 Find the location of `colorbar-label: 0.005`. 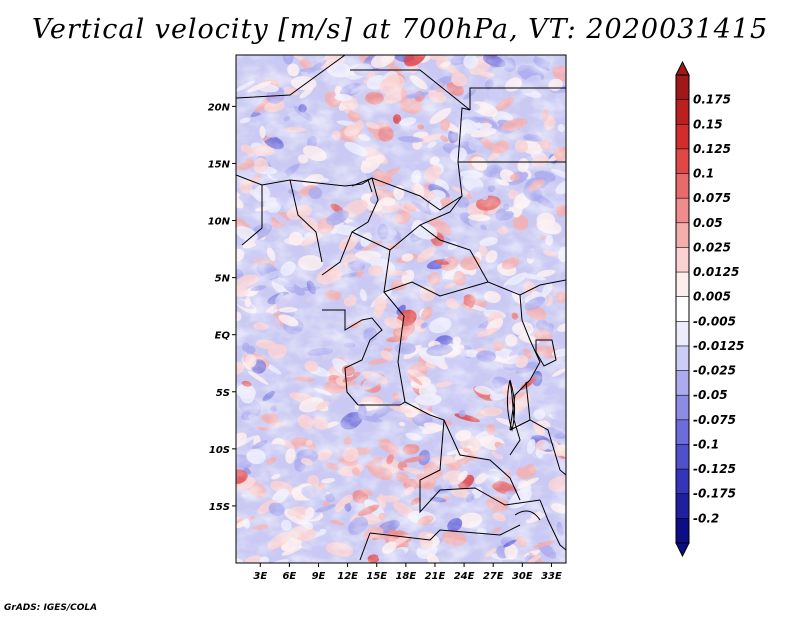

colorbar-label: 0.005 is located at coordinates (712, 297).